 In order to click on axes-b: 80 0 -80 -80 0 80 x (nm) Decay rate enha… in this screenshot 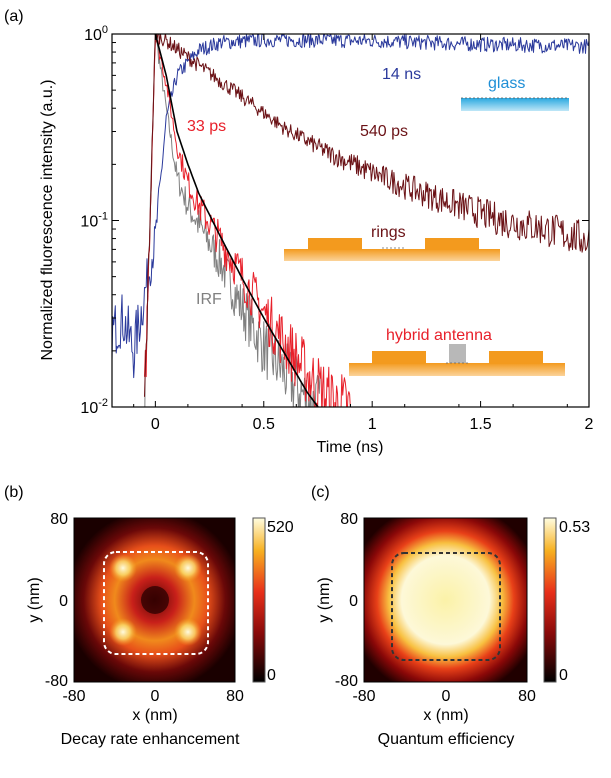, I will do `click(135, 629)`.